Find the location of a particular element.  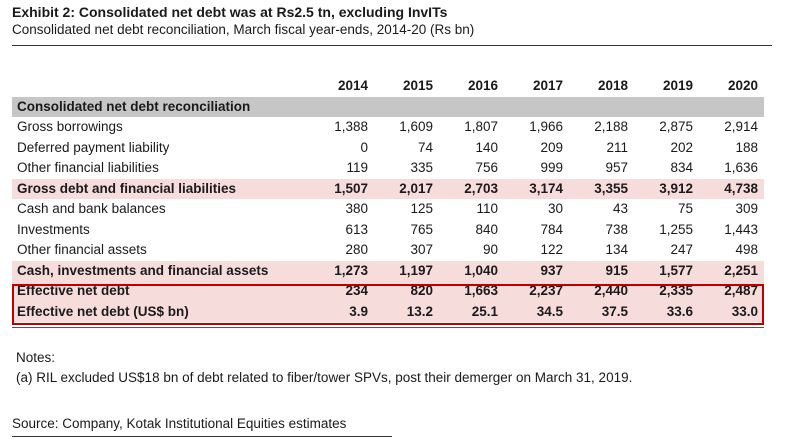

table-cell: 2,875 is located at coordinates (676, 126).